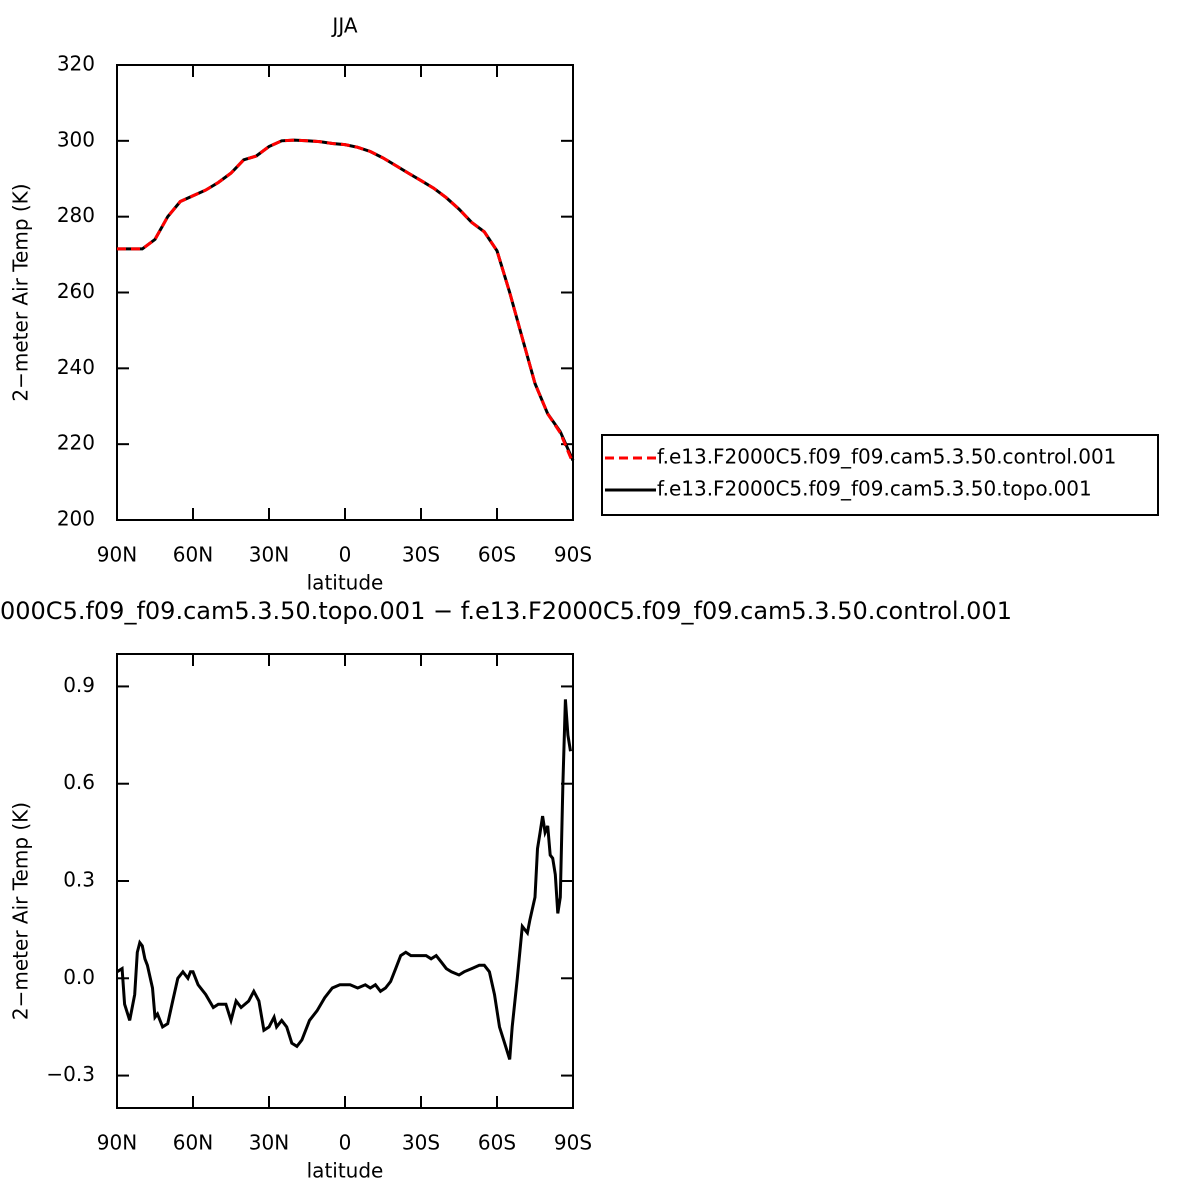 This screenshot has width=1199, height=1201. Describe the element at coordinates (76, 367) in the screenshot. I see `y-tick-label: 240` at that location.